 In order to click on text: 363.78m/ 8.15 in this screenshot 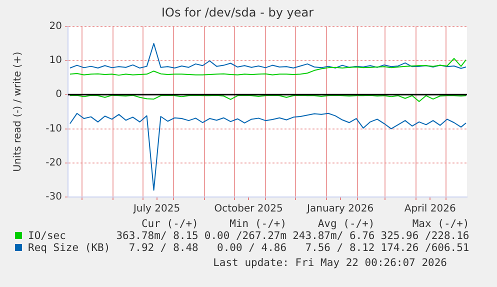, I will do `click(157, 236)`.